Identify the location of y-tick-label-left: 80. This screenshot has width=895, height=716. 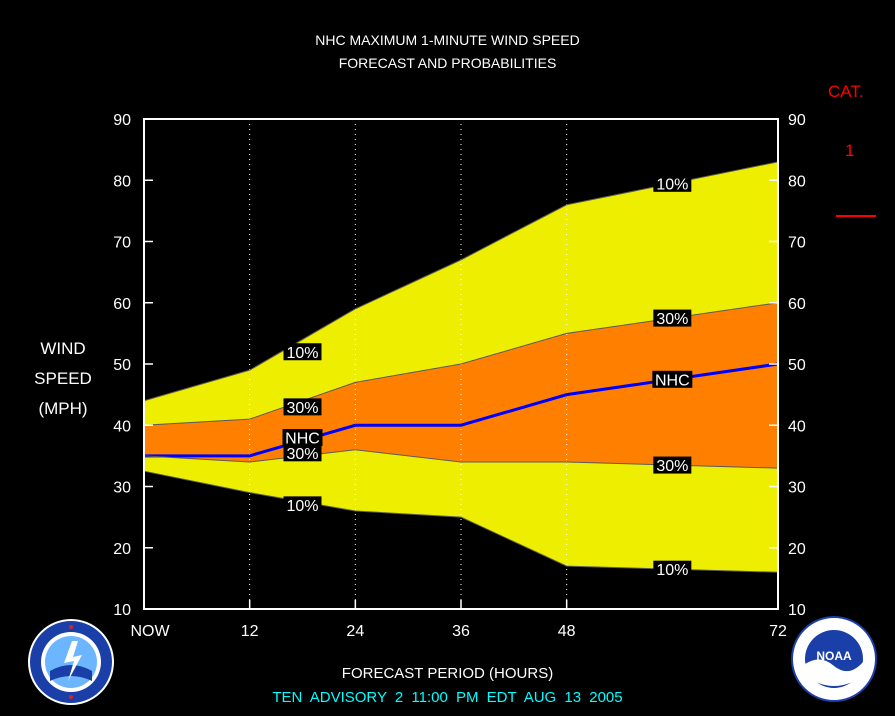
(122, 181).